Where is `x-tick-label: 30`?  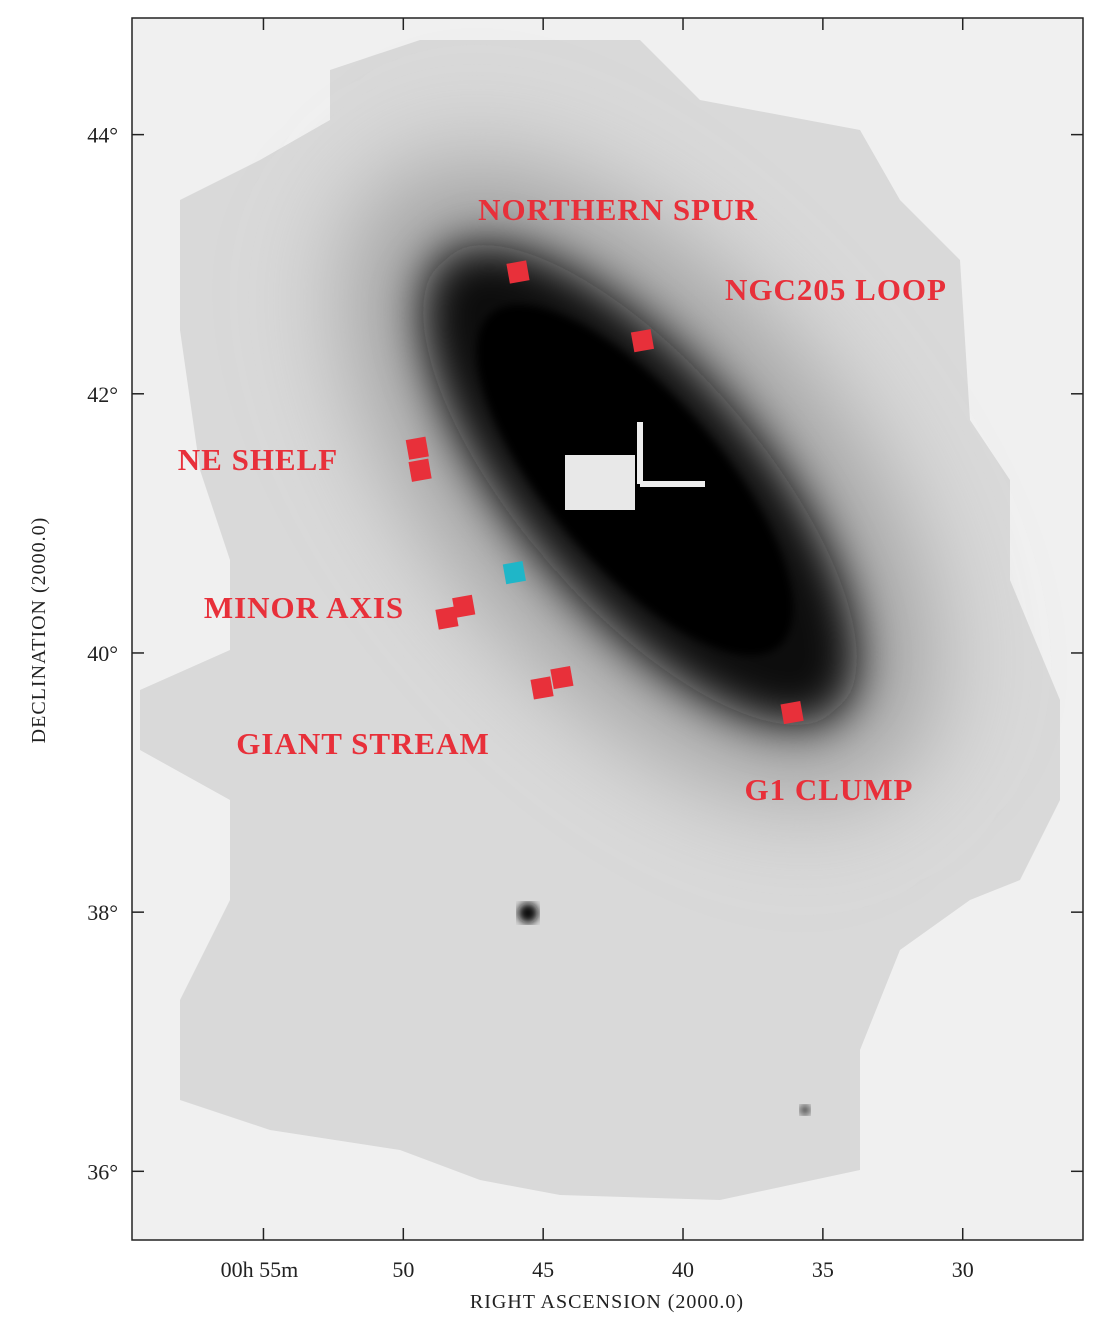
x-tick-label: 30 is located at coordinates (963, 1269).